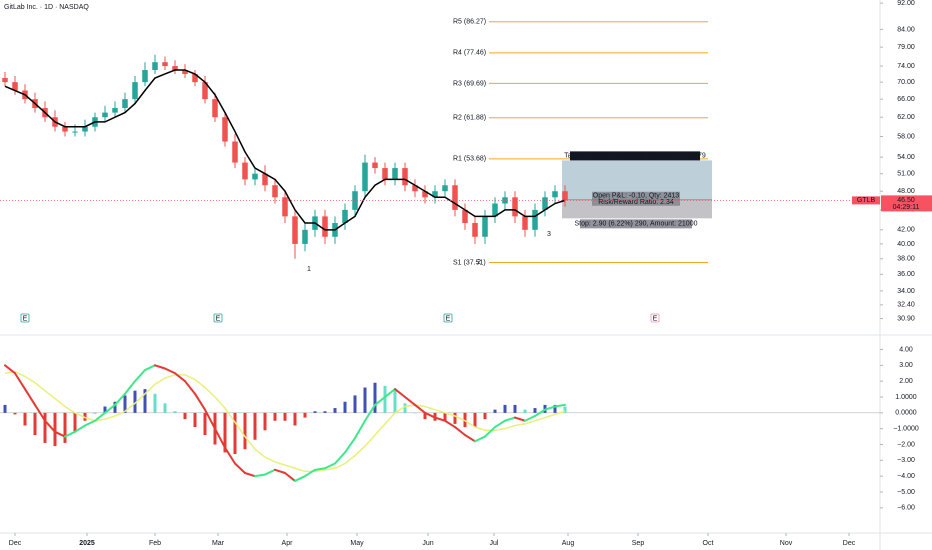 The height and width of the screenshot is (550, 932). I want to click on y-tick-label: 40.00, so click(906, 244).